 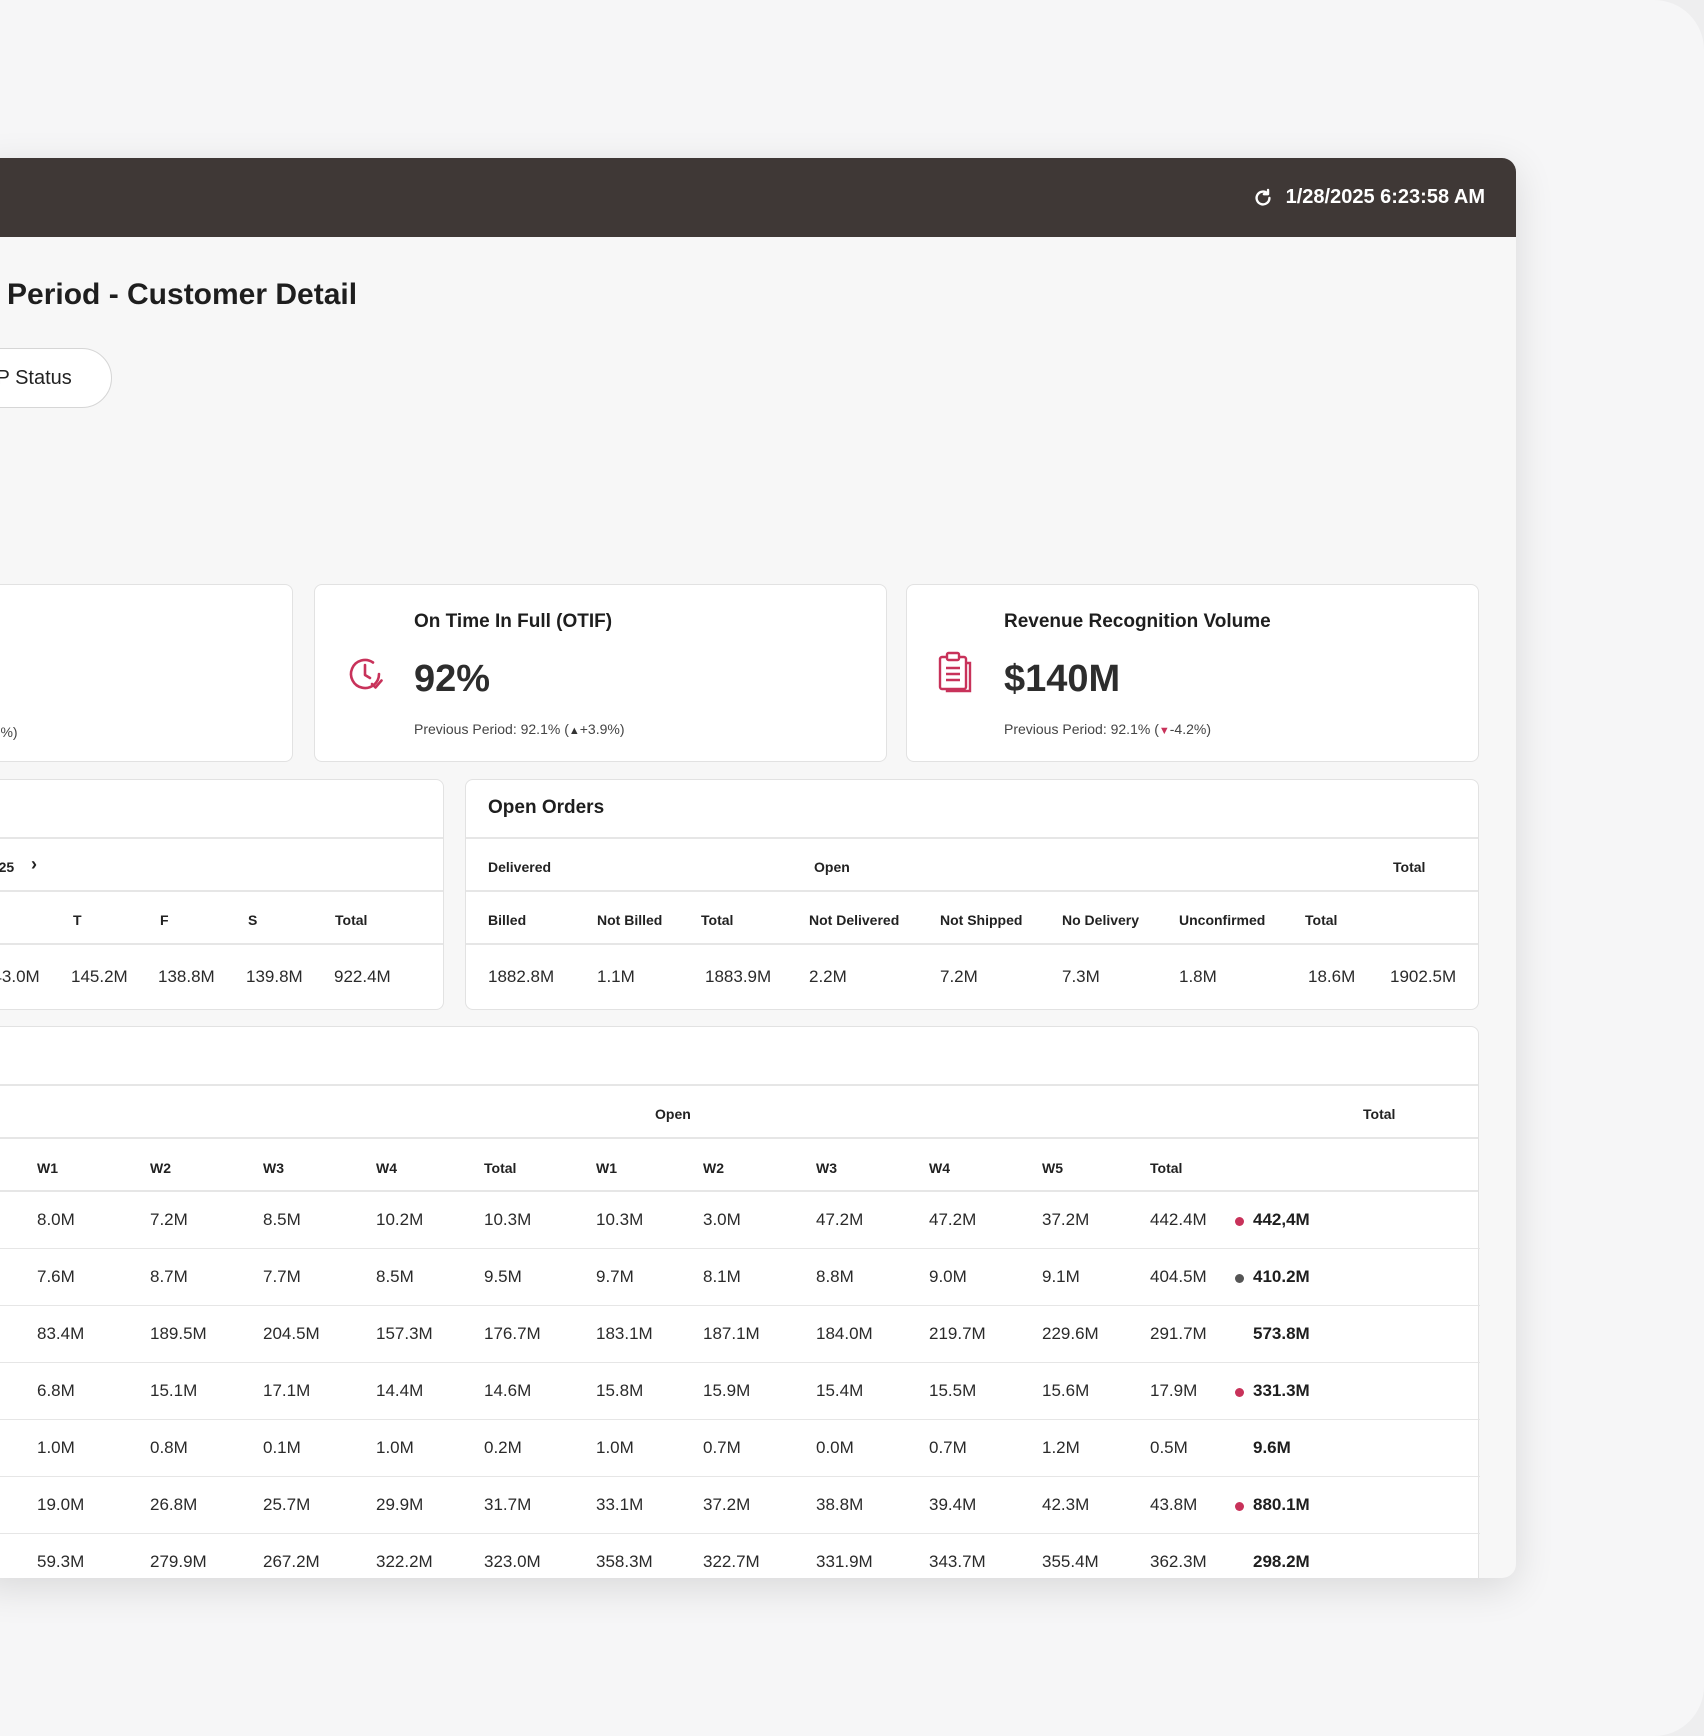 What do you see at coordinates (546, 807) in the screenshot?
I see `open-orders-title: Open Orders` at bounding box center [546, 807].